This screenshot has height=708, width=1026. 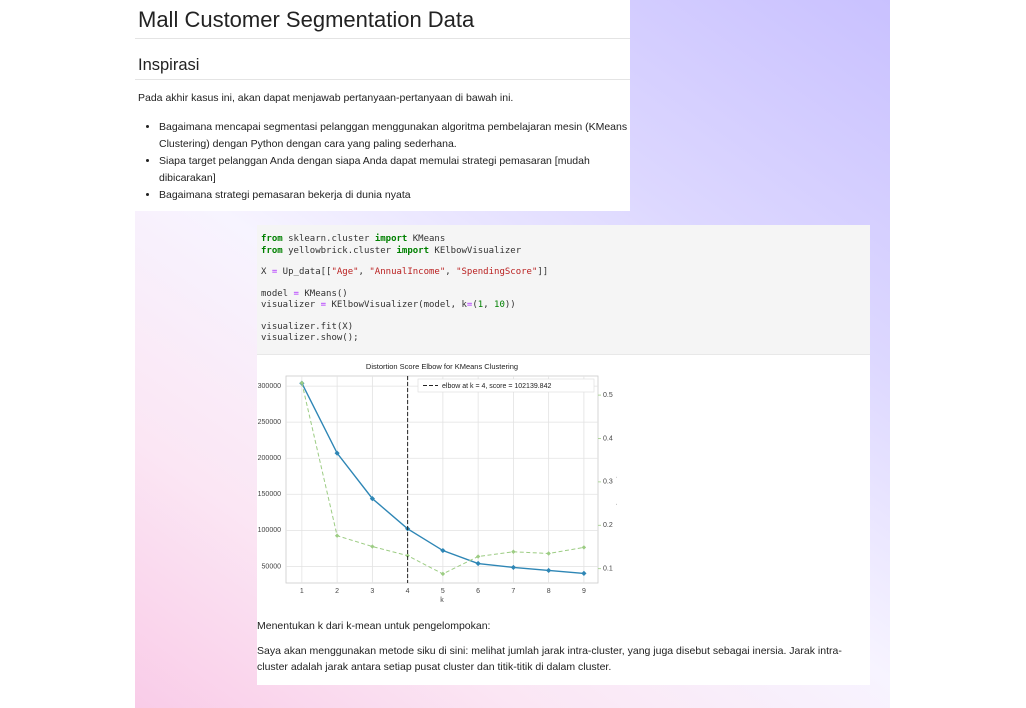 What do you see at coordinates (408, 591) in the screenshot?
I see `x-tick-label: 4` at bounding box center [408, 591].